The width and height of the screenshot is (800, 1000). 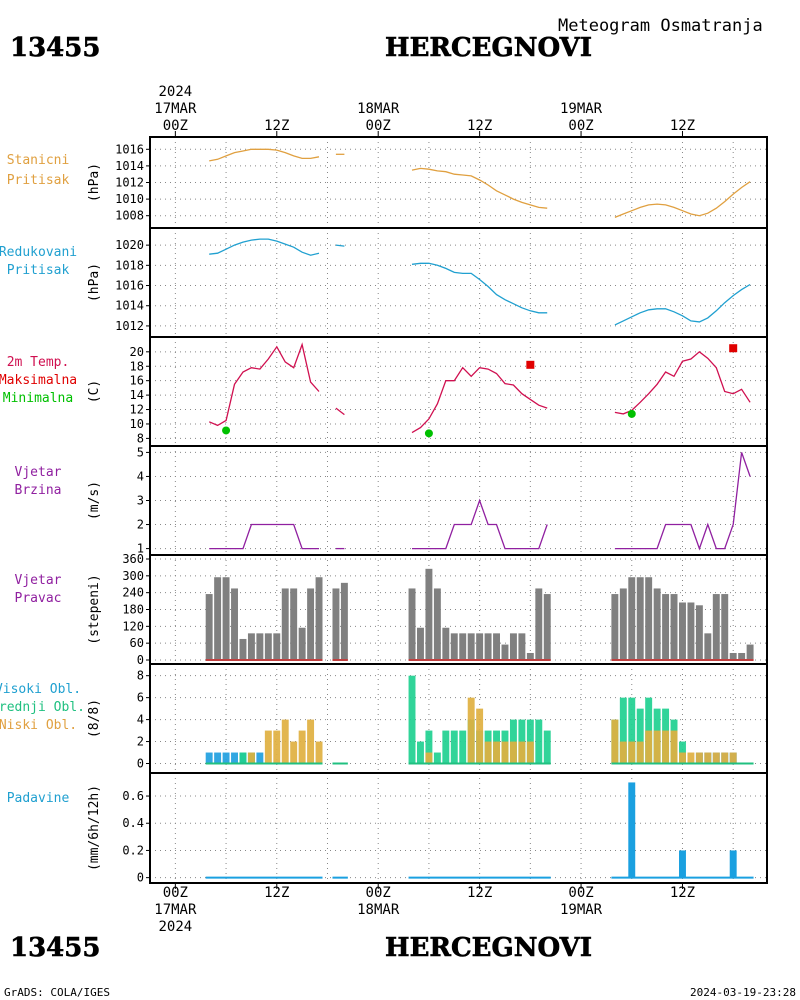 I want to click on panel-label: Visoki Obl., so click(x=40, y=689).